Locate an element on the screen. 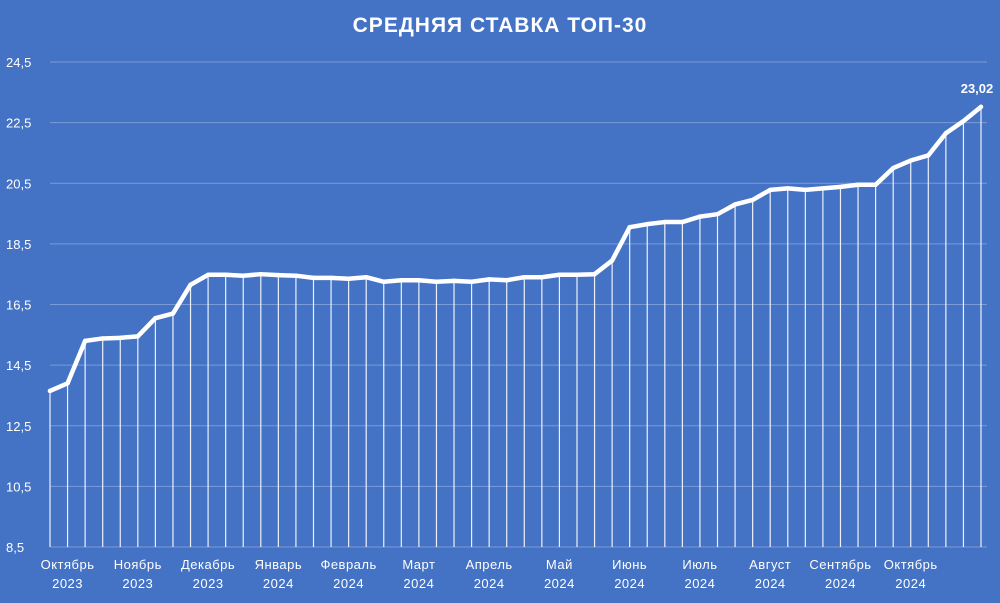 Image resolution: width=1000 pixels, height=603 pixels. x-tick-label: Май is located at coordinates (559, 564).